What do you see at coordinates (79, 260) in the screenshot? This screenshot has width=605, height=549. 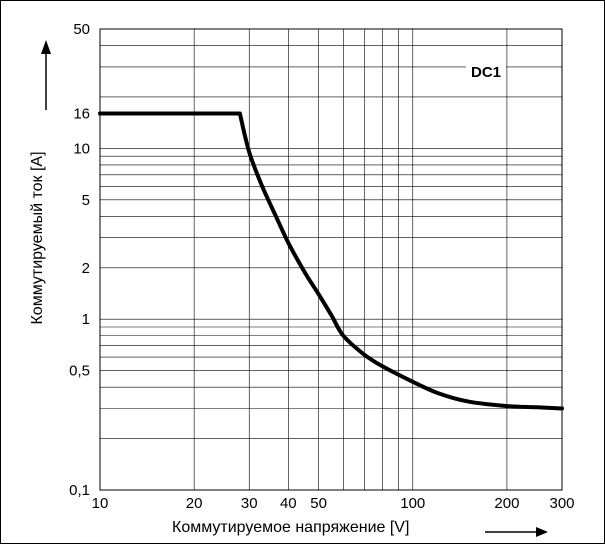 I see `y-tick-labels: 0,1 0,5 1 2 5 10 16 50` at bounding box center [79, 260].